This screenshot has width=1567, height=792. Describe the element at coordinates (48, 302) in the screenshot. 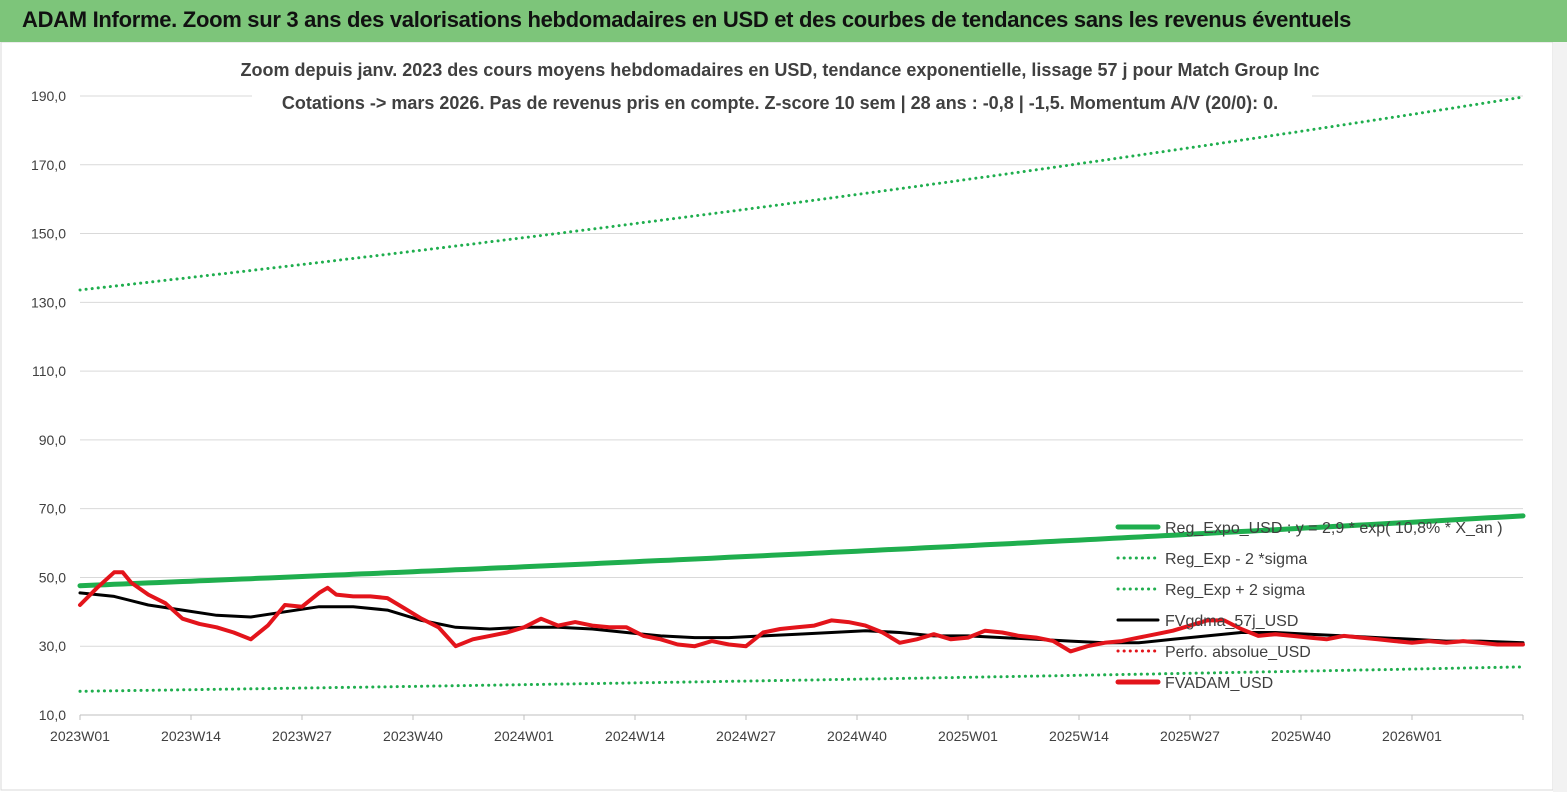

I see `y-tick-label: 130,0` at that location.